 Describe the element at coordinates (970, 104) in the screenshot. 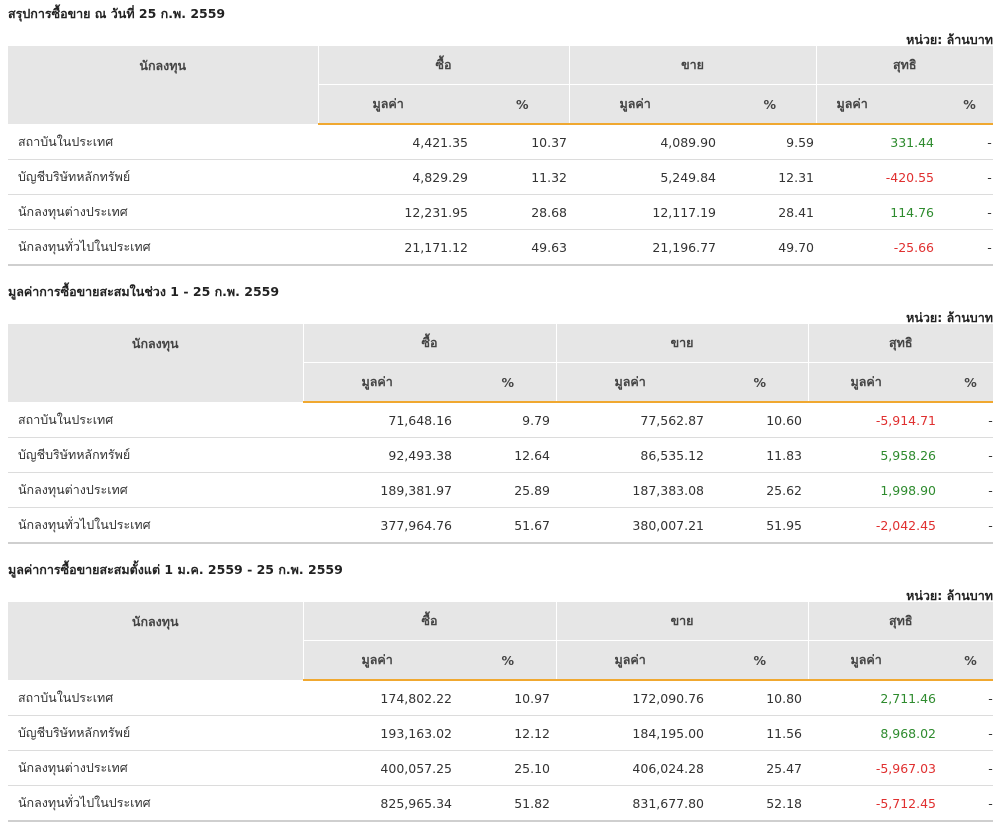

I see `net-pct-header: %` at that location.